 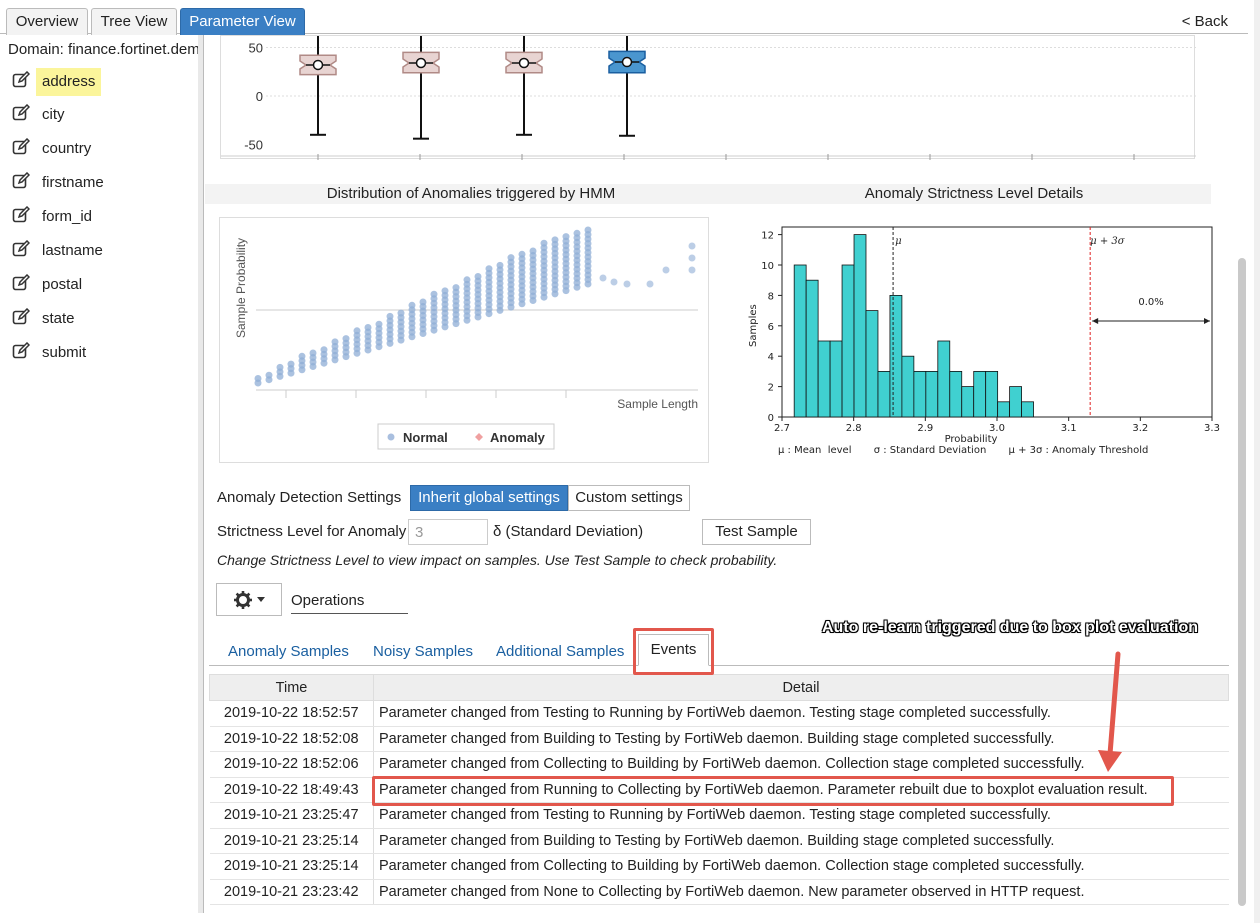 I want to click on operations-label: Operations, so click(x=349, y=603).